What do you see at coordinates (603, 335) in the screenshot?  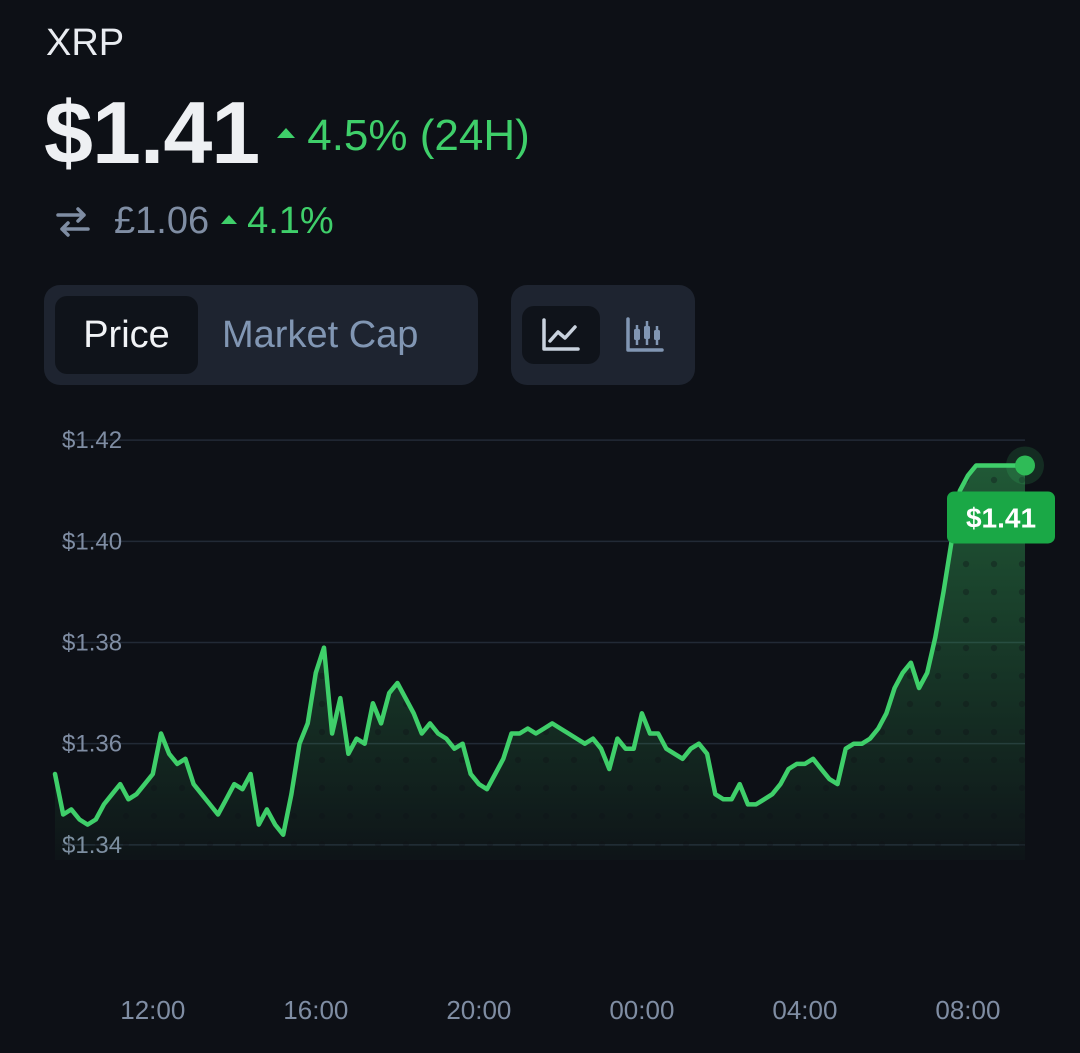 I see `chart-type-toggle` at bounding box center [603, 335].